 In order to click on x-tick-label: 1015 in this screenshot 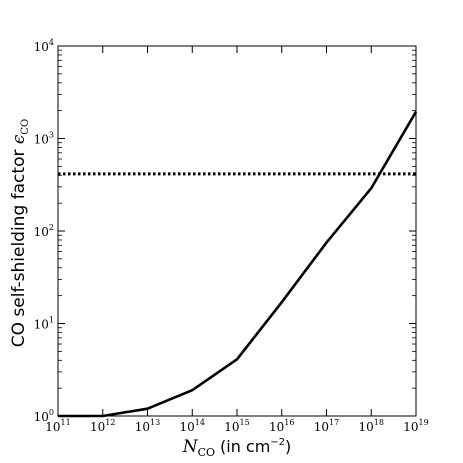, I will do `click(236, 426)`.